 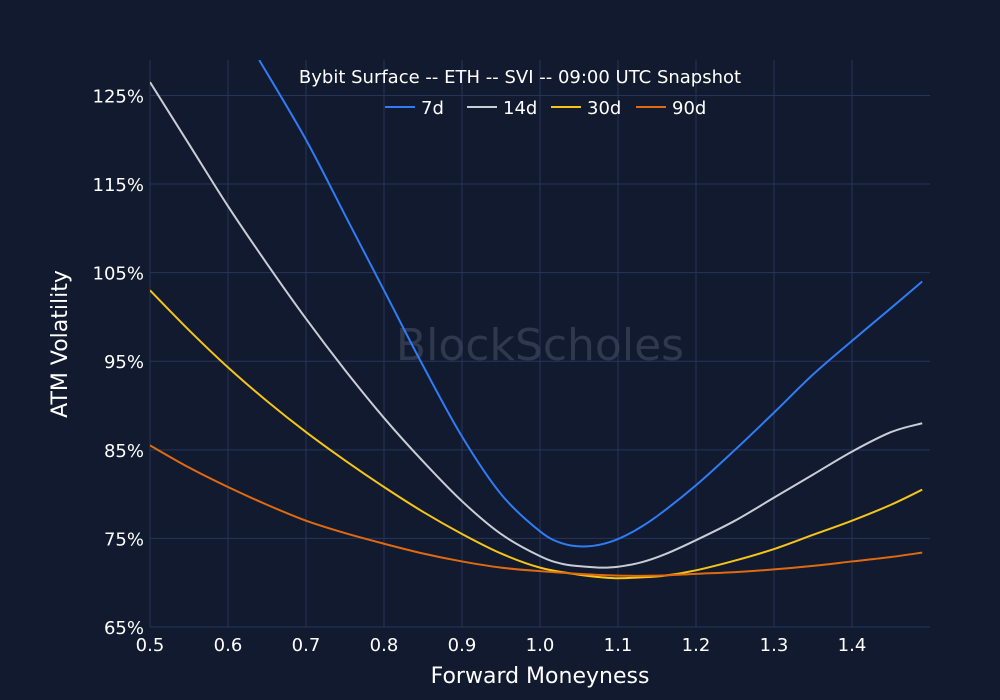 I want to click on y-tick-label: 65%, so click(x=124, y=628).